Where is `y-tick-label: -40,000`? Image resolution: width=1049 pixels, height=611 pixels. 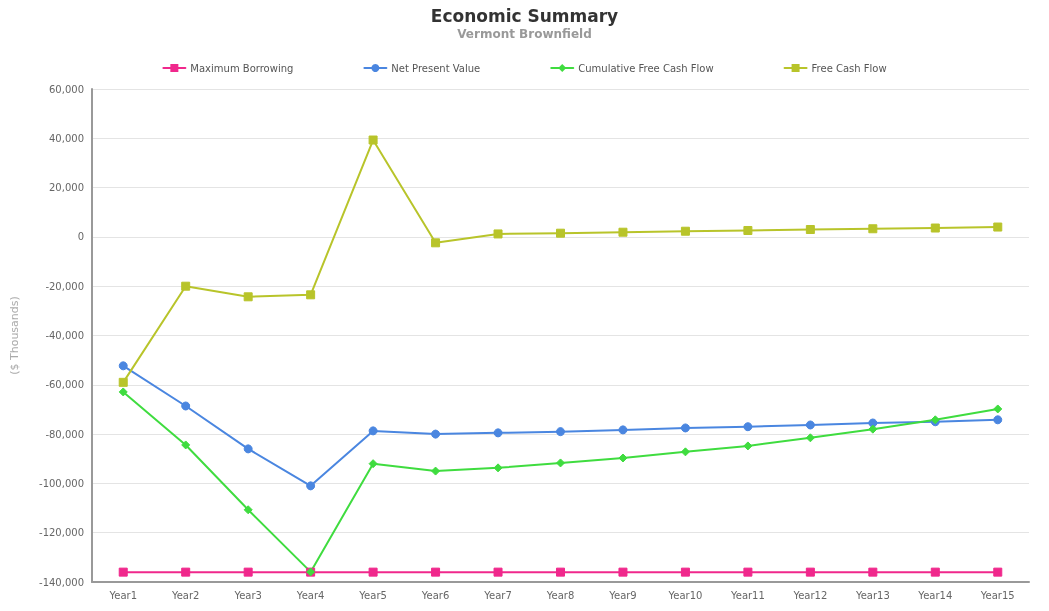
y-tick-label: -40,000 is located at coordinates (64, 335).